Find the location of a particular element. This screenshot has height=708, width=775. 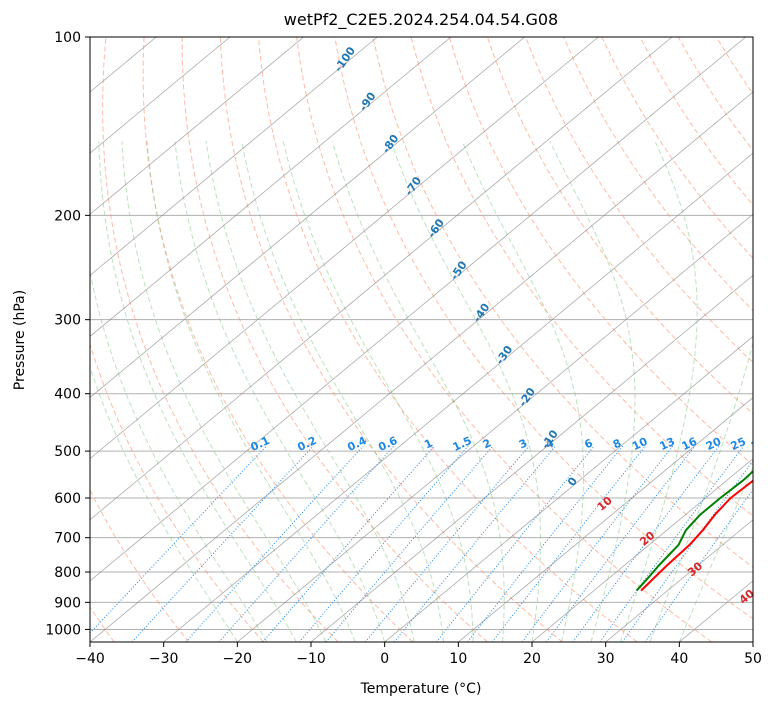

mixing-ratio-label: 16 is located at coordinates (690, 444).